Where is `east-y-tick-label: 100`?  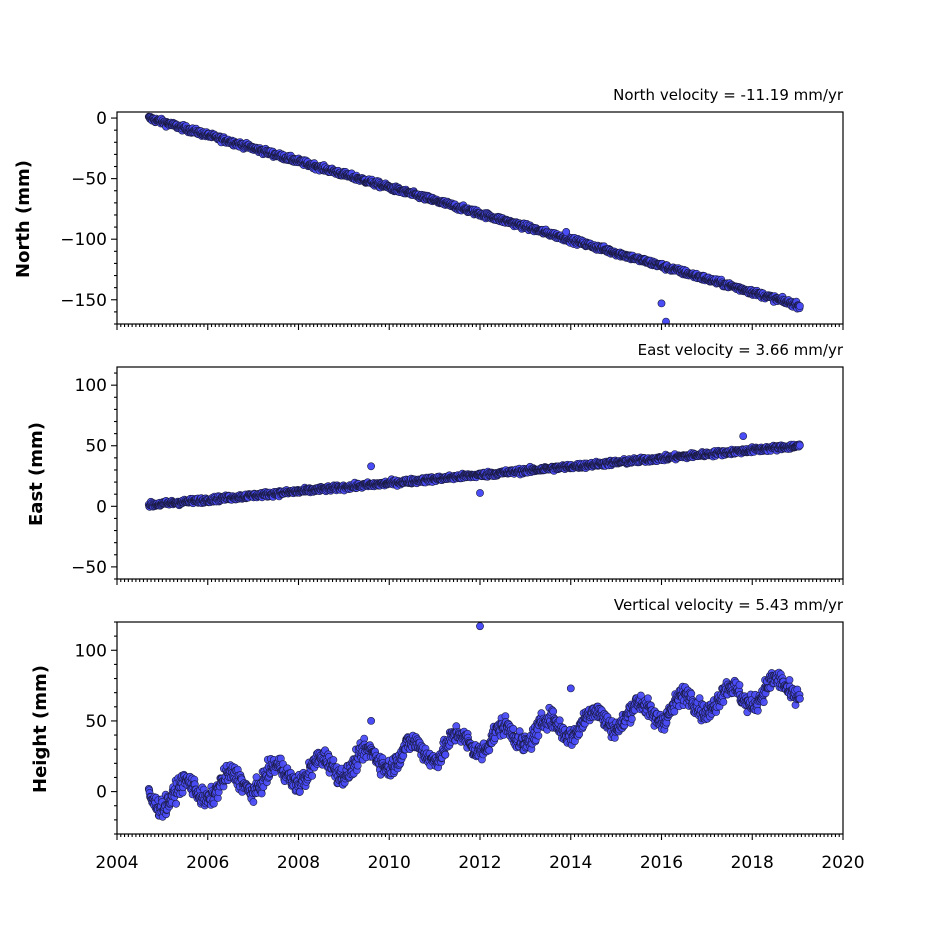 east-y-tick-label: 100 is located at coordinates (91, 386).